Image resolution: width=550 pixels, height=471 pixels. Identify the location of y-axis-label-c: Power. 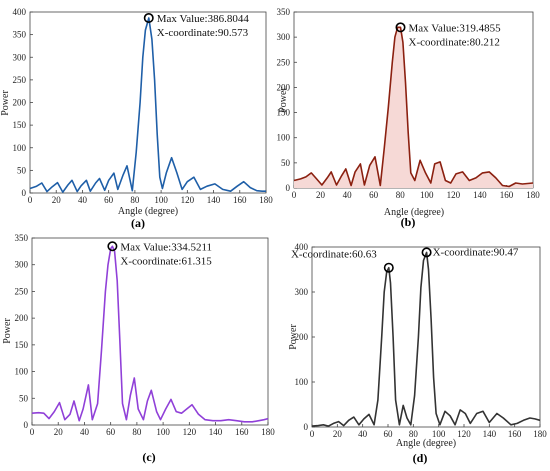
(7, 331).